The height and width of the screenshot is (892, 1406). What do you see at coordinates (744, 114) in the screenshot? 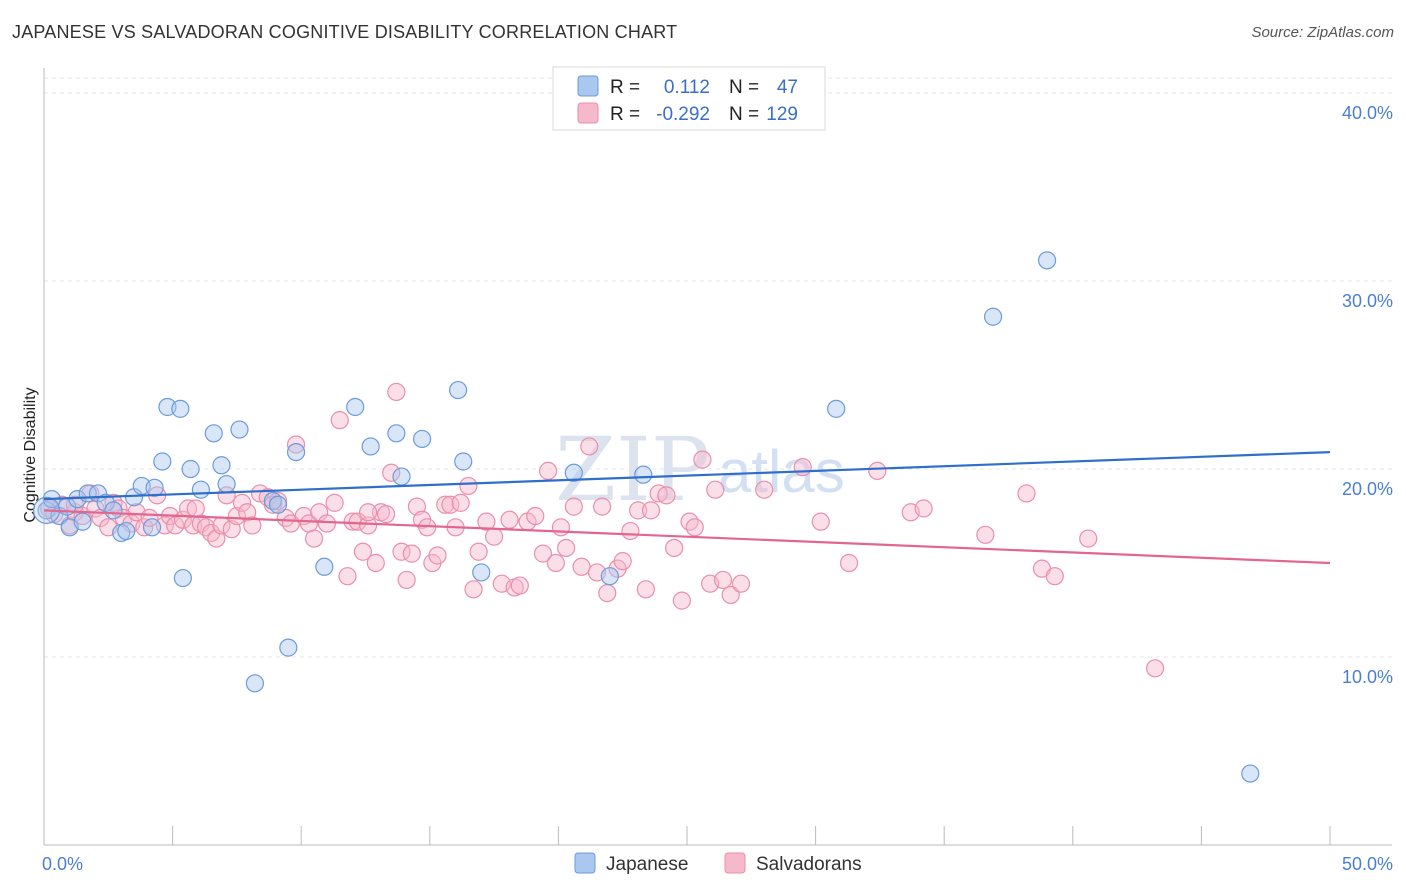
I see `legend-n-label-2: N =` at bounding box center [744, 114].